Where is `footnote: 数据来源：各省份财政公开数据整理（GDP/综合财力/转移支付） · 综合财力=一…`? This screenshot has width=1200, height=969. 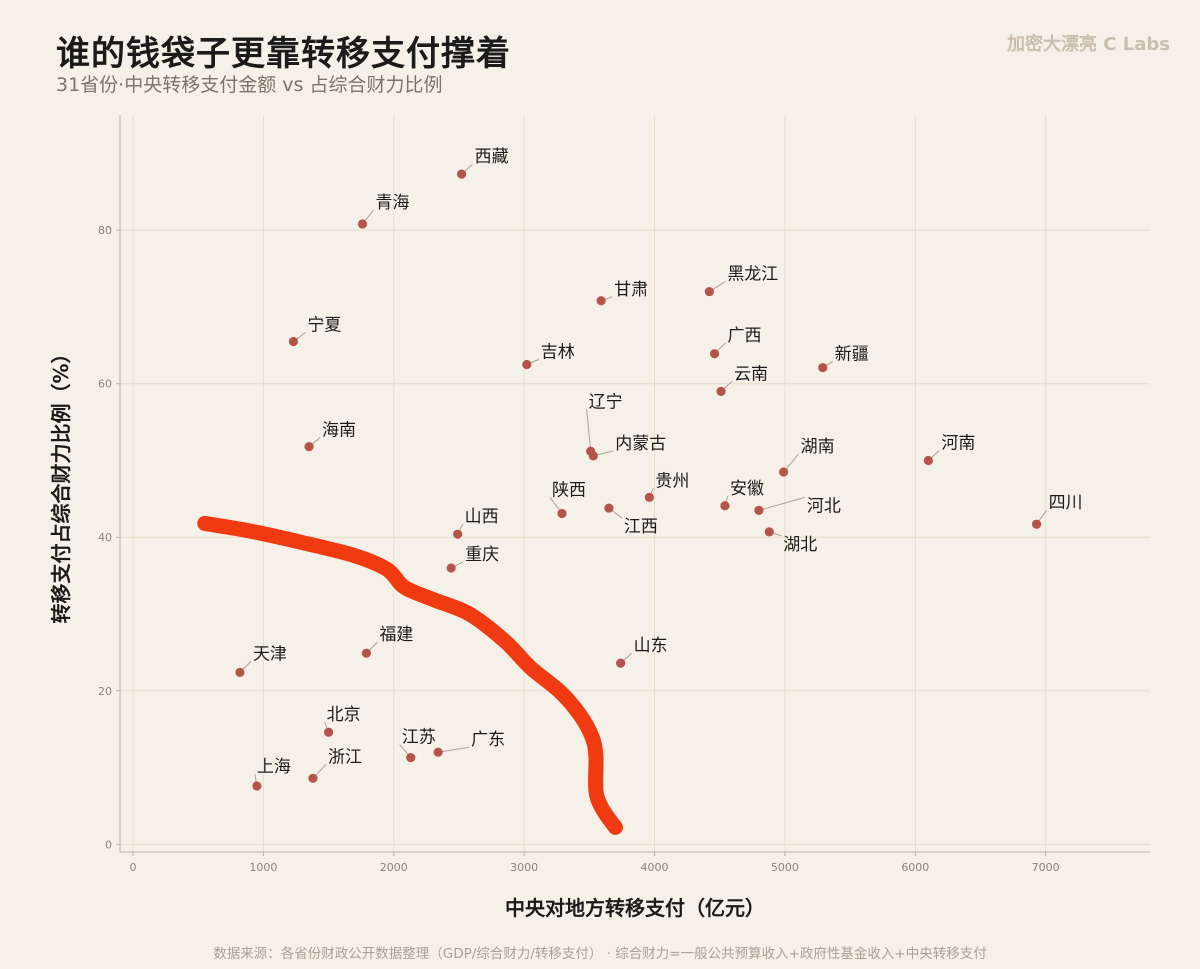 footnote: 数据来源：各省份财政公开数据整理（GDP/综合财力/转移支付） · 综合财力=一… is located at coordinates (600, 954).